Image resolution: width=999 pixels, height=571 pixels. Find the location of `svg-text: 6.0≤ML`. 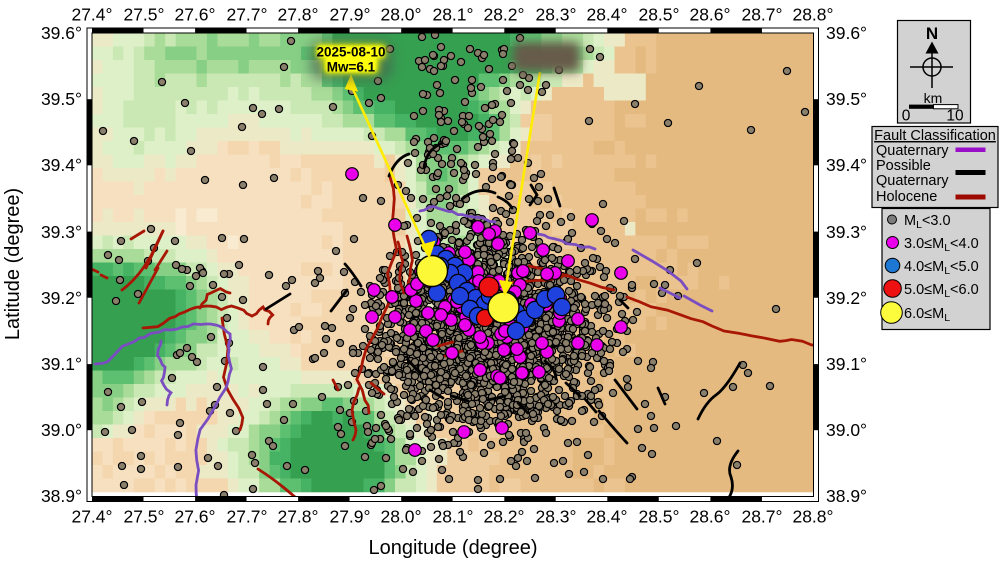

svg-text: 6.0≤ML is located at coordinates (927, 315).